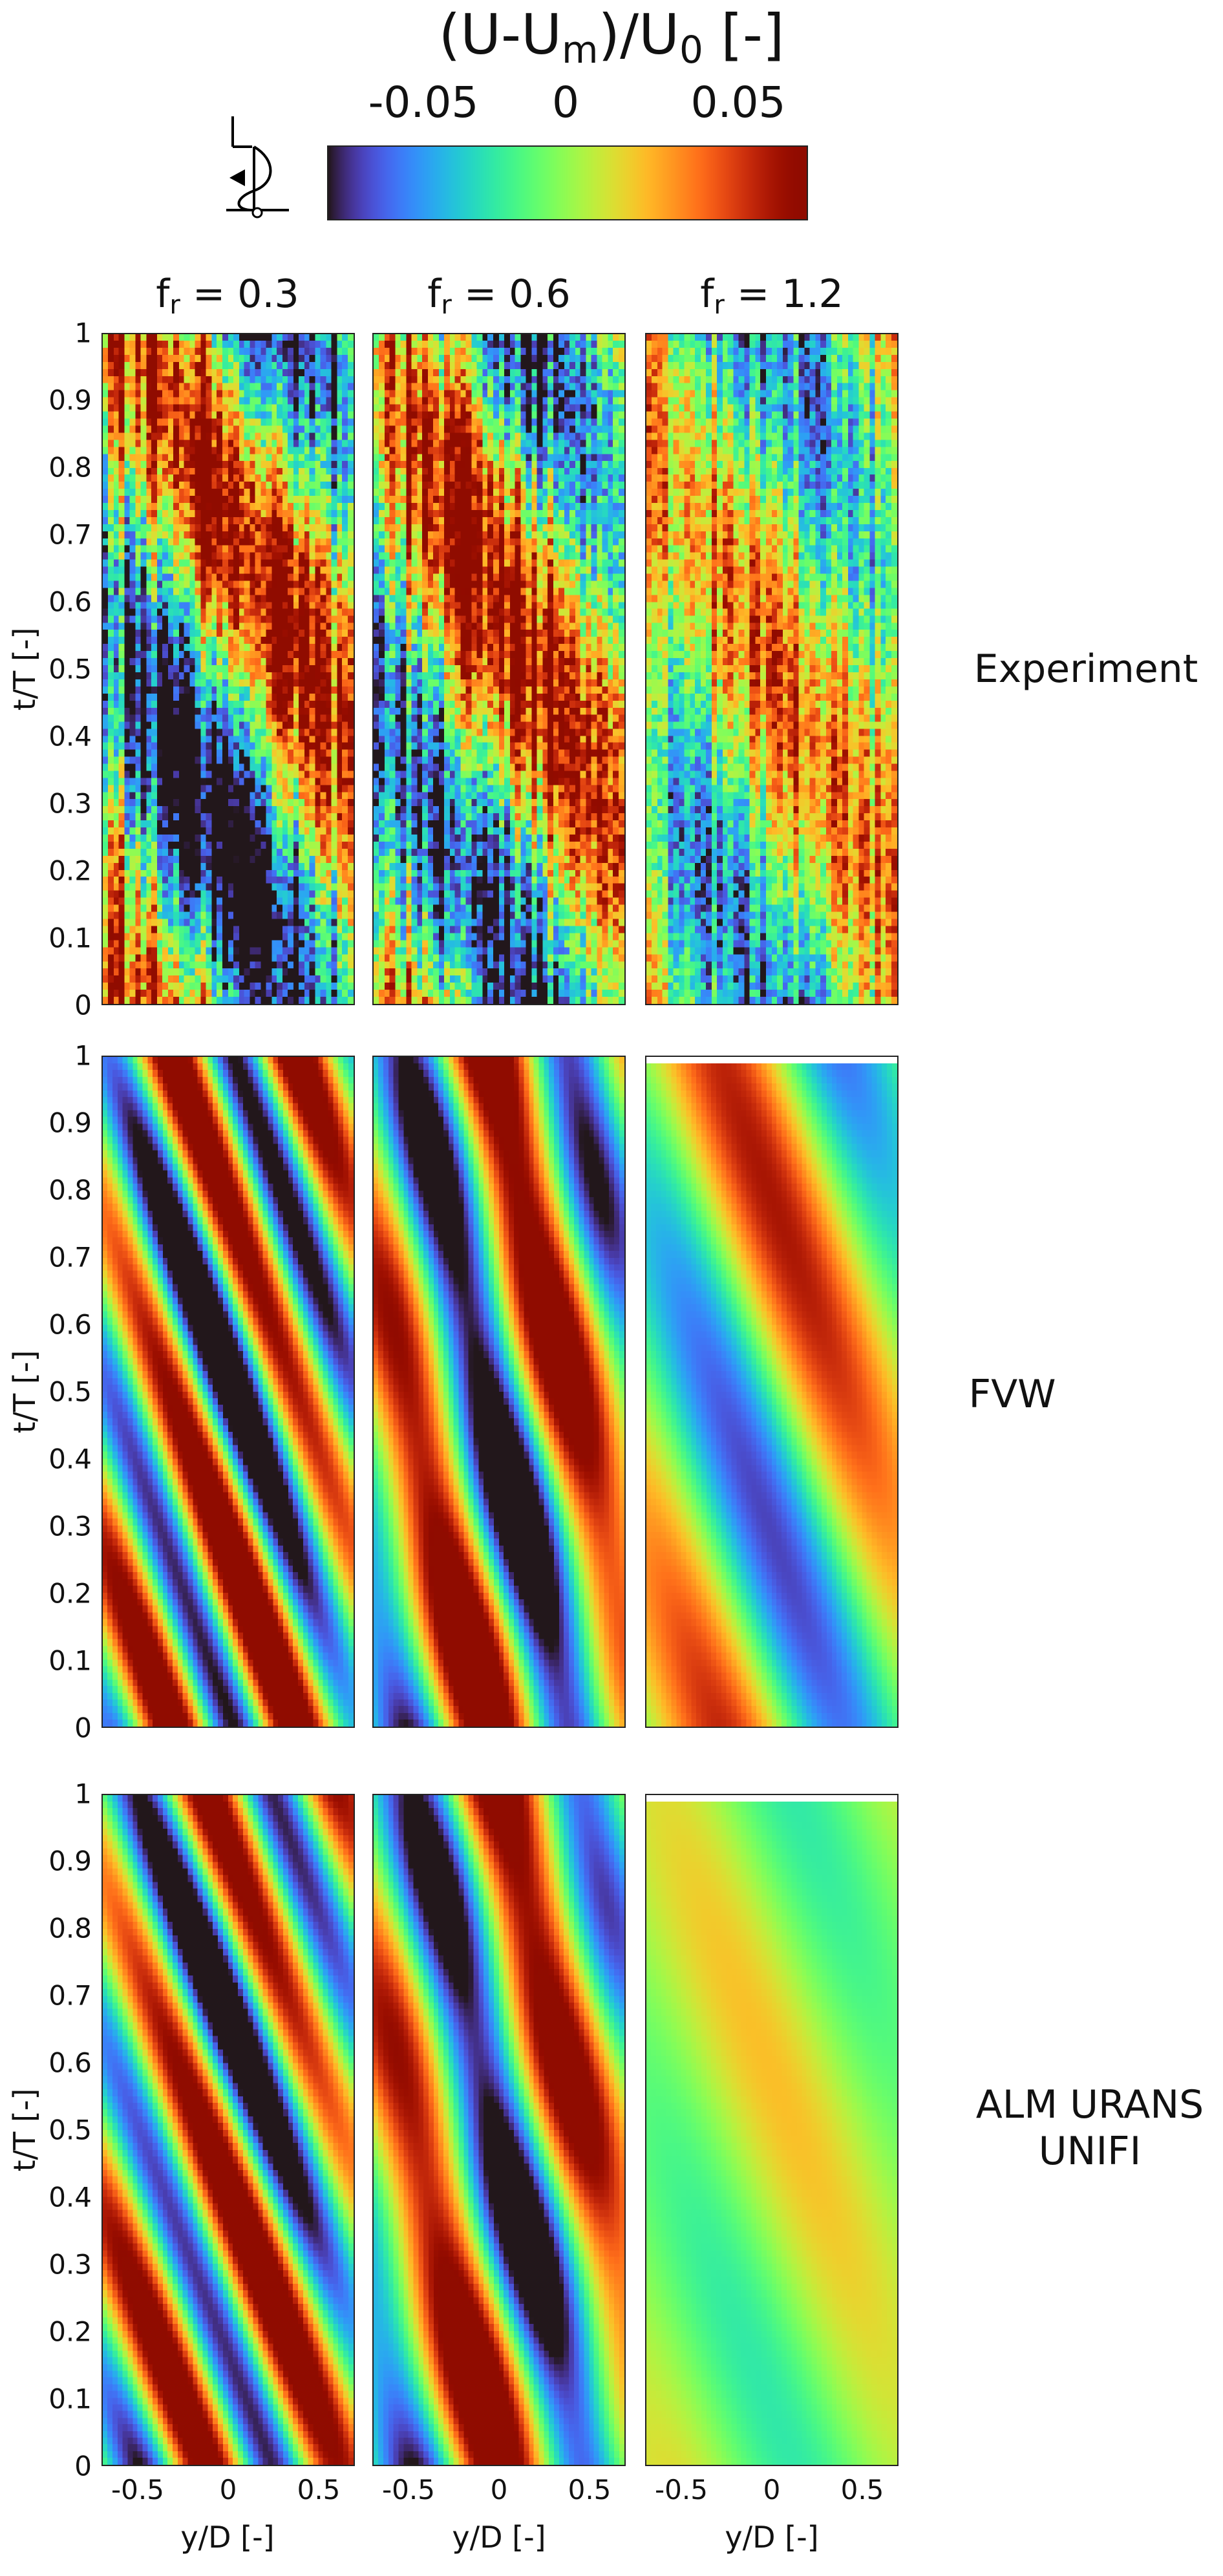  I want to click on turbine-schematic-icon, so click(257, 167).